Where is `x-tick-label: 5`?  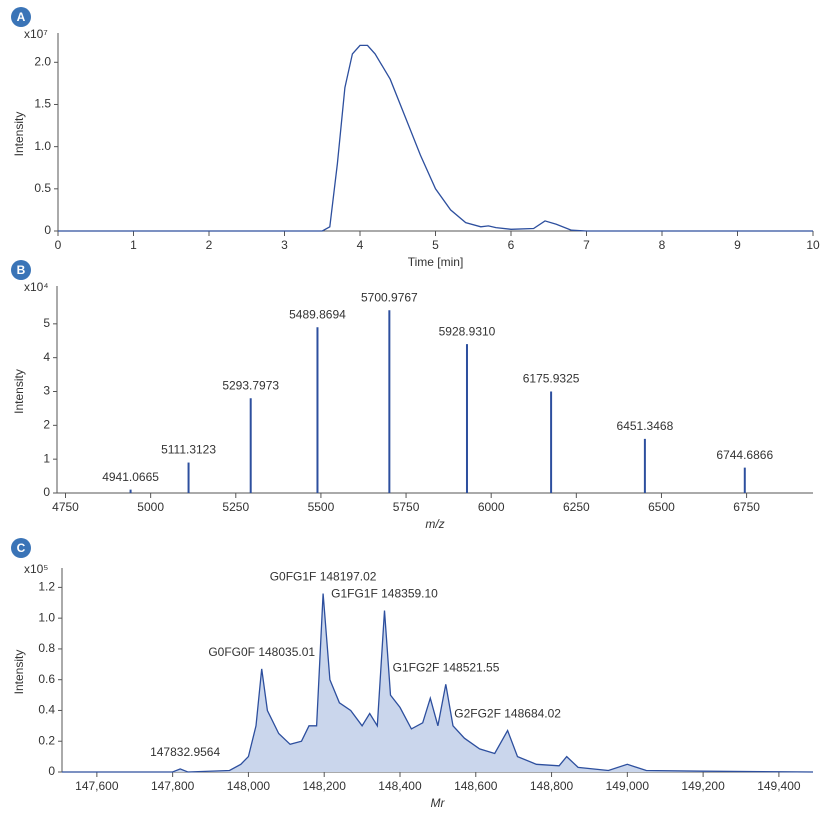
x-tick-label: 5 is located at coordinates (435, 245).